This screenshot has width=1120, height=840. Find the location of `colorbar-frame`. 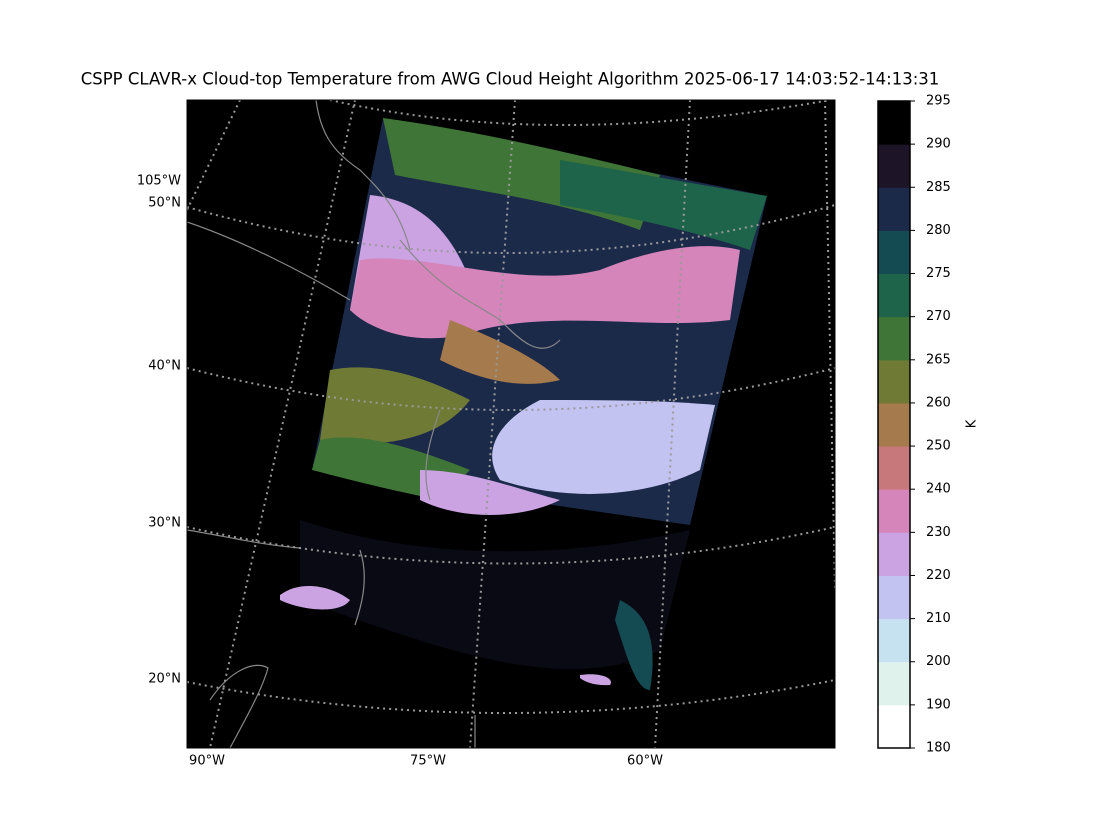

colorbar-frame is located at coordinates (894, 424).